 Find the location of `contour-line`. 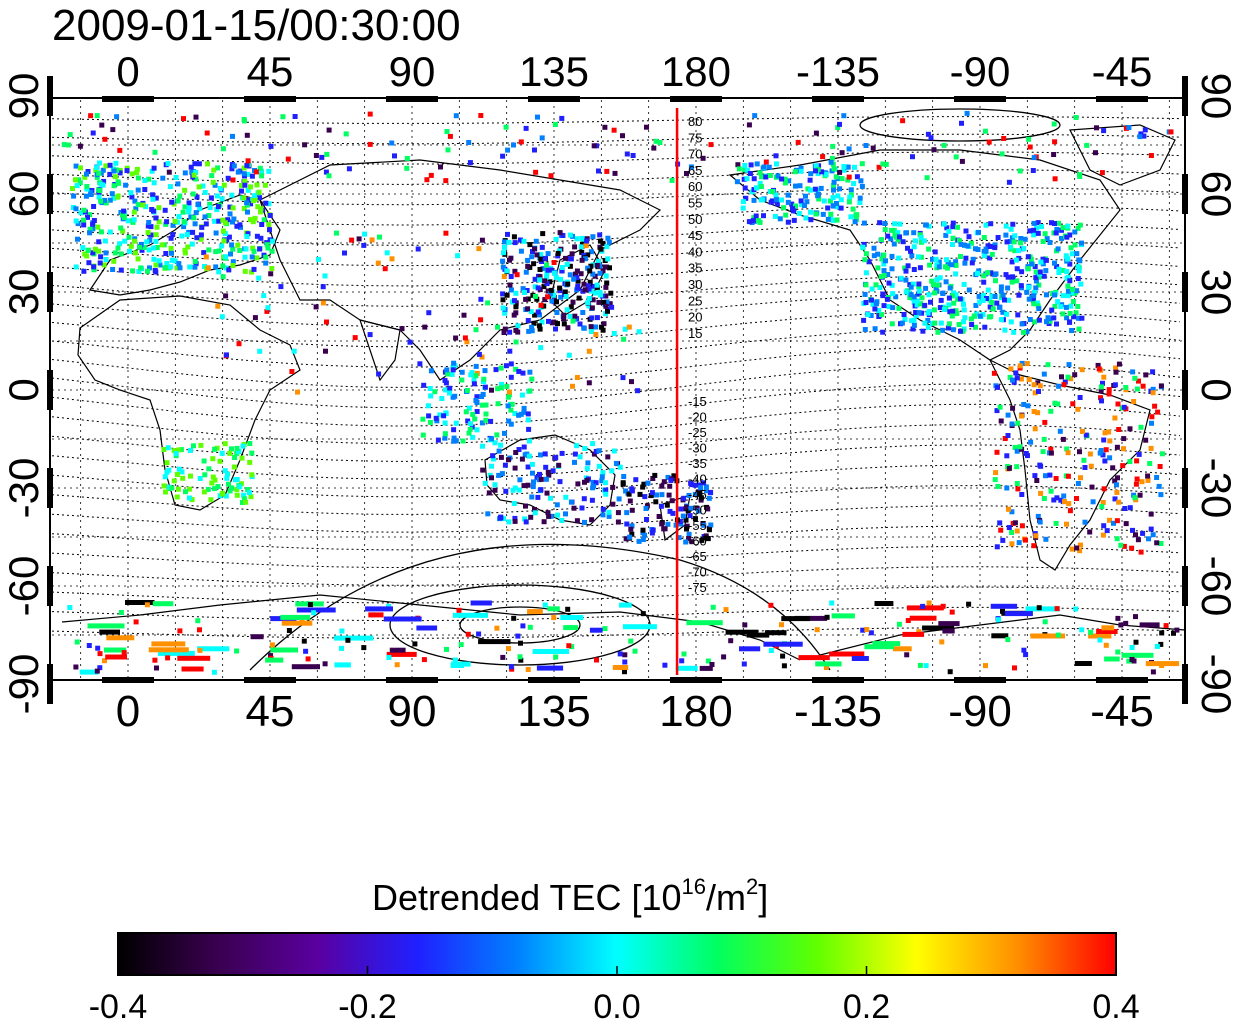

contour-line is located at coordinates (616, 120).